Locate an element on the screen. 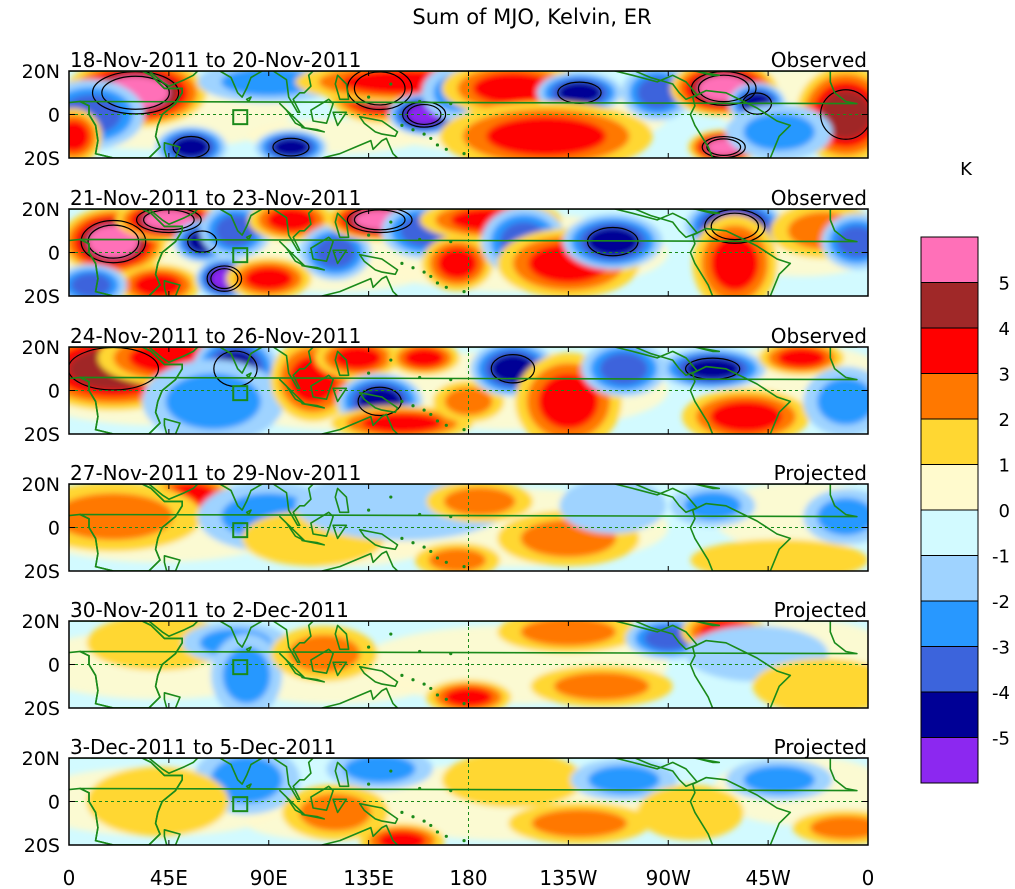  panel-status-label: Observed is located at coordinates (819, 60).